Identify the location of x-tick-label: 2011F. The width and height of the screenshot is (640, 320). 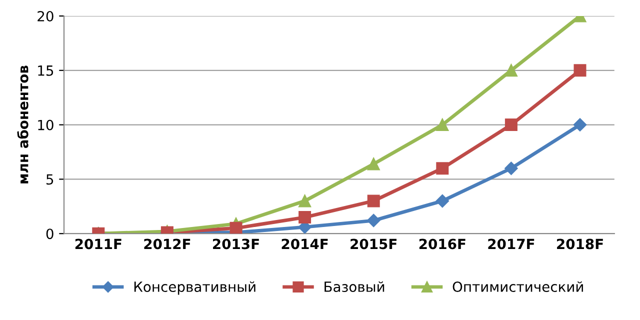
(98, 244).